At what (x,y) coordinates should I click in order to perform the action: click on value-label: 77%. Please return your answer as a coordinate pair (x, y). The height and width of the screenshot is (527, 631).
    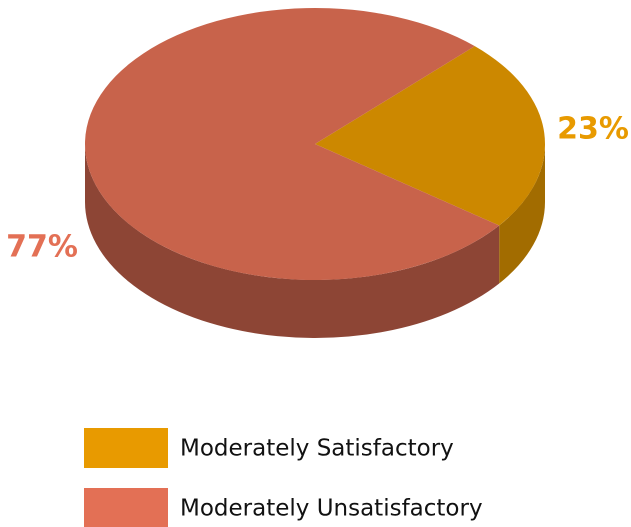
    Looking at the image, I should click on (42, 247).